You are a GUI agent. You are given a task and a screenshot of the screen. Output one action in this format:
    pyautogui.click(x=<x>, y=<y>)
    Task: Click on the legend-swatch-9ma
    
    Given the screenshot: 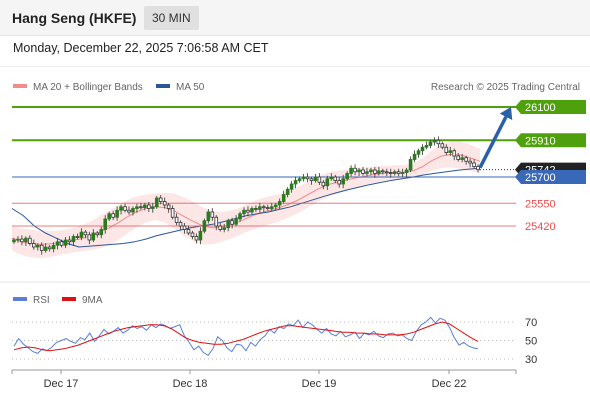 What is the action you would take?
    pyautogui.click(x=69, y=299)
    